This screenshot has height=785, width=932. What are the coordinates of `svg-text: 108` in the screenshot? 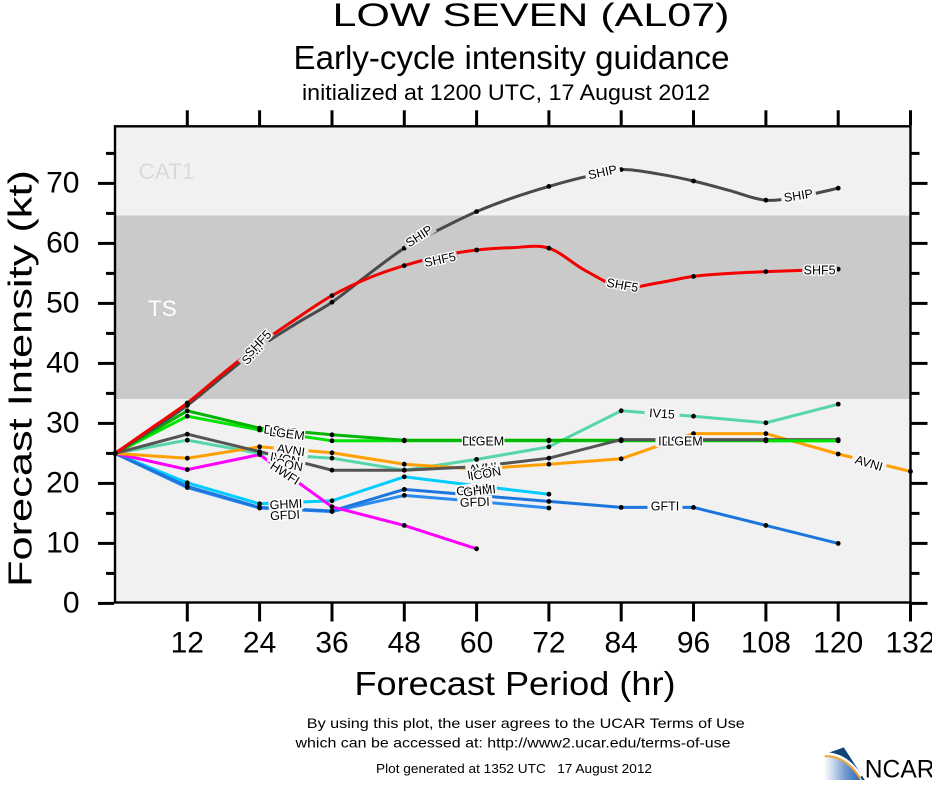 It's located at (766, 642).